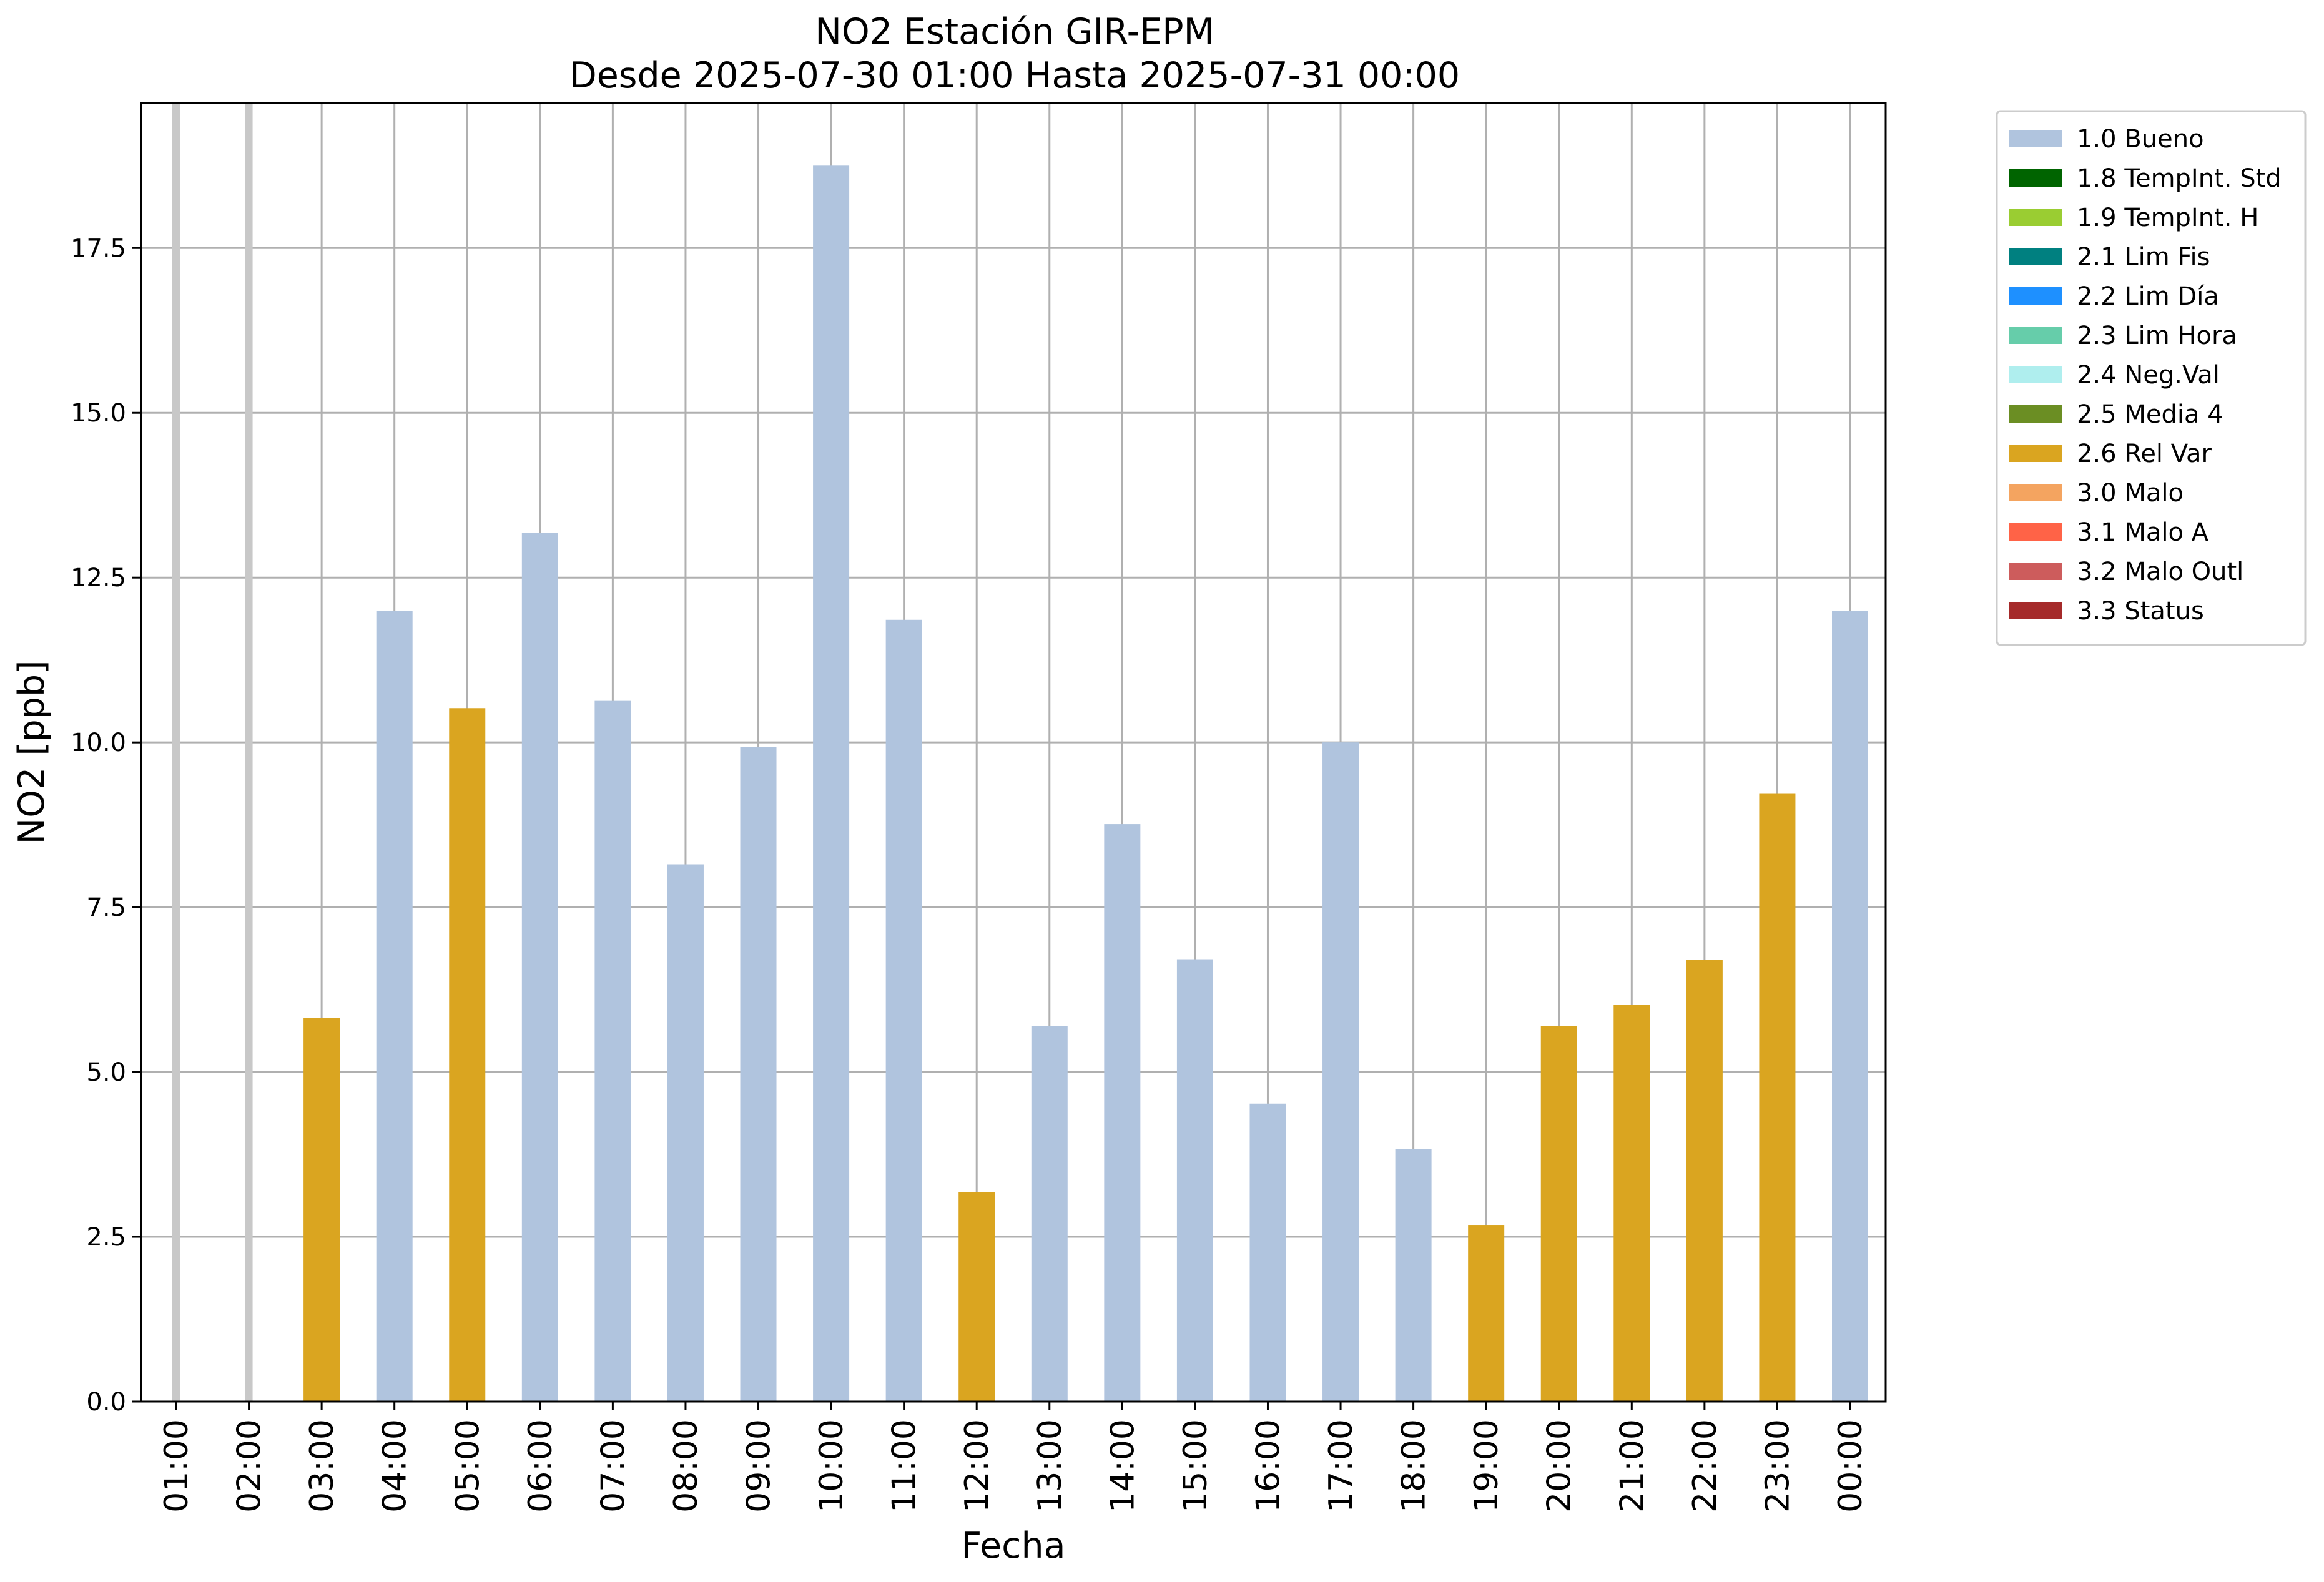  Describe the element at coordinates (1632, 1466) in the screenshot. I see `x-tick-label: 21:00` at that location.